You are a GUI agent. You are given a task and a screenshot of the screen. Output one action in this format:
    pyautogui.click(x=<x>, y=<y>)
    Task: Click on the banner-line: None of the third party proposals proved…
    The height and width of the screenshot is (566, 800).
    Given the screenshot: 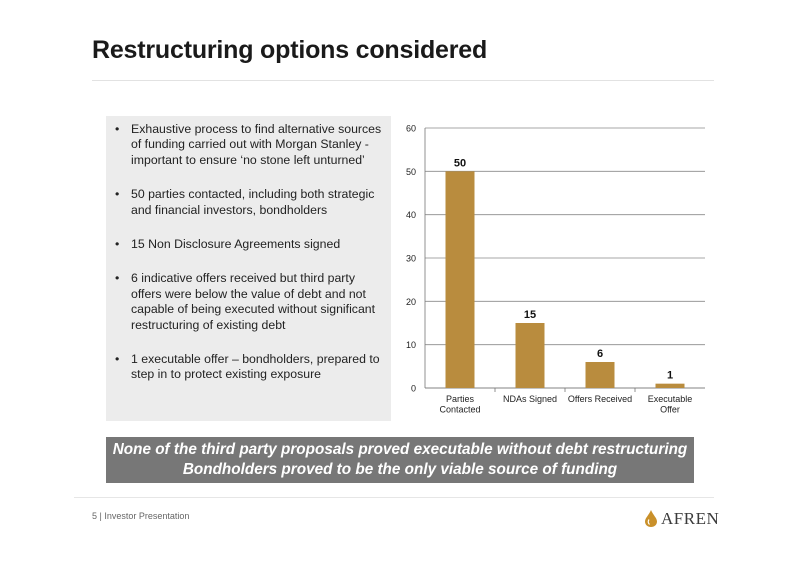 What is the action you would take?
    pyautogui.click(x=400, y=449)
    